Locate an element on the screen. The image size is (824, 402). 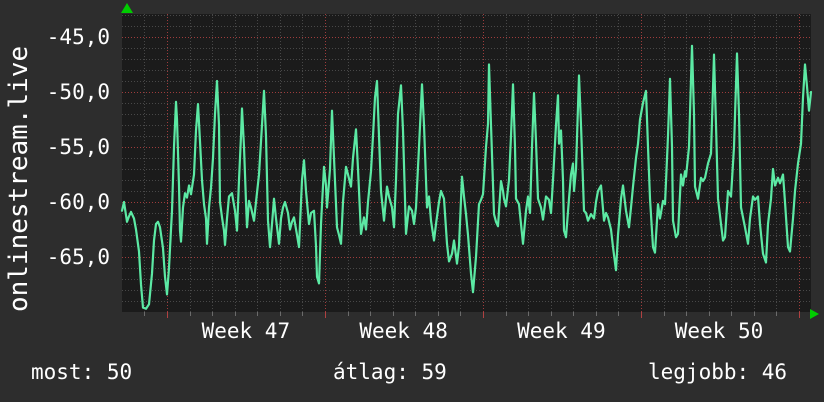
stat-most: most: 50 is located at coordinates (82, 372).